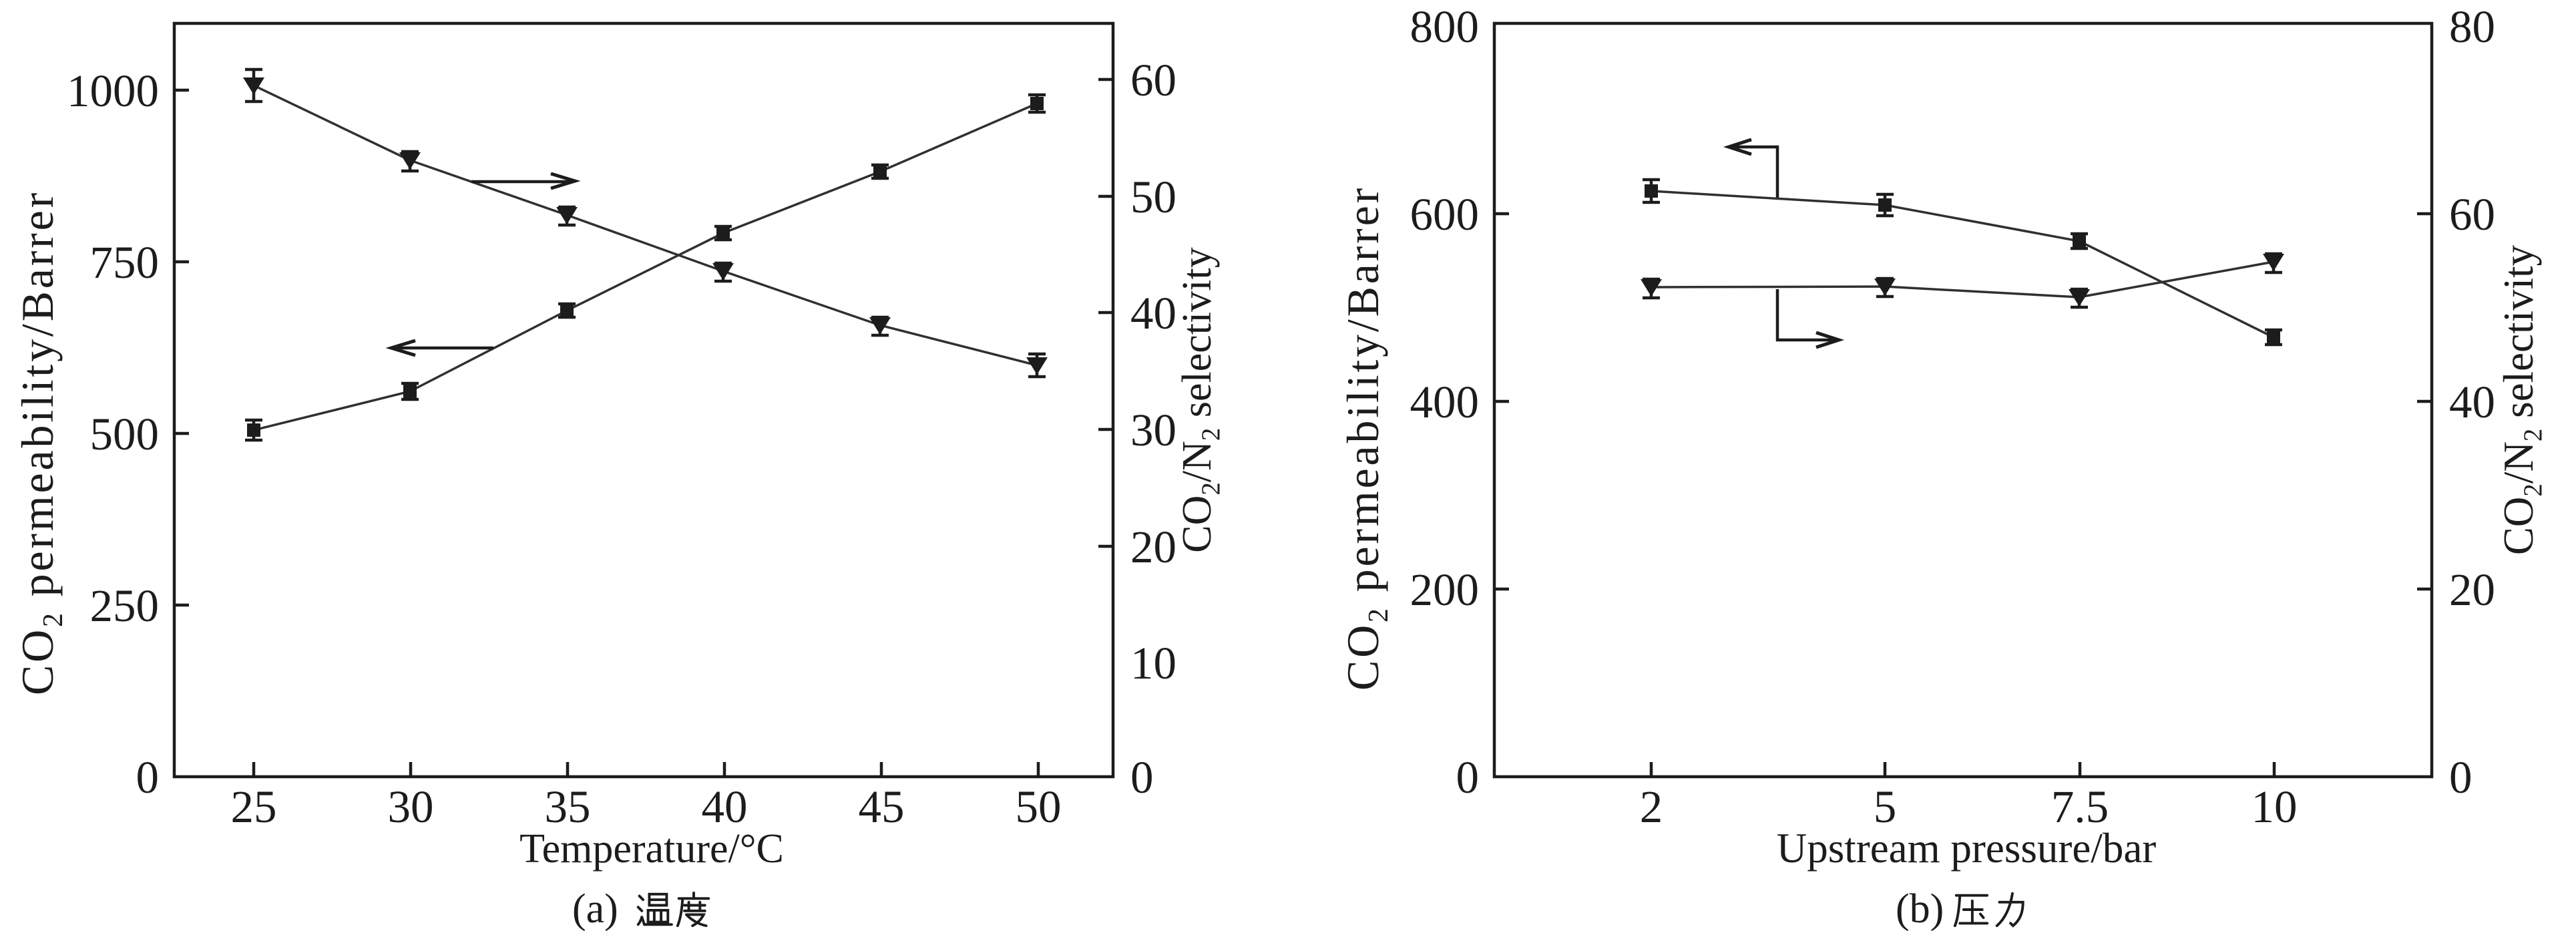 This screenshot has height=931, width=2576. I want to click on svg-text: 500, so click(125, 434).